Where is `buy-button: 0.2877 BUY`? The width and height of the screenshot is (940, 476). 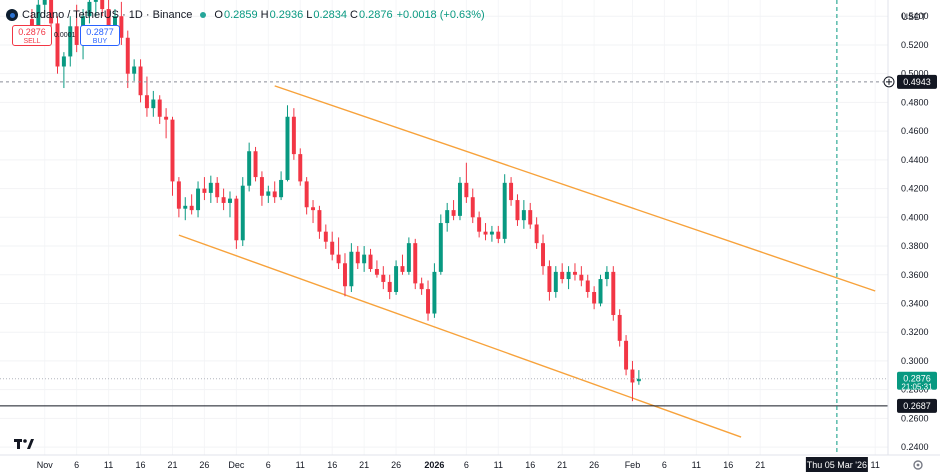
buy-button: 0.2877 BUY is located at coordinates (100, 35).